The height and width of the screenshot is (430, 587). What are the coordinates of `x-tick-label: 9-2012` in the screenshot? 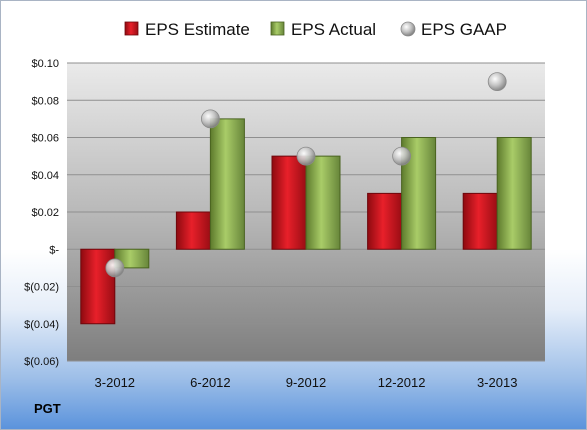 It's located at (306, 382).